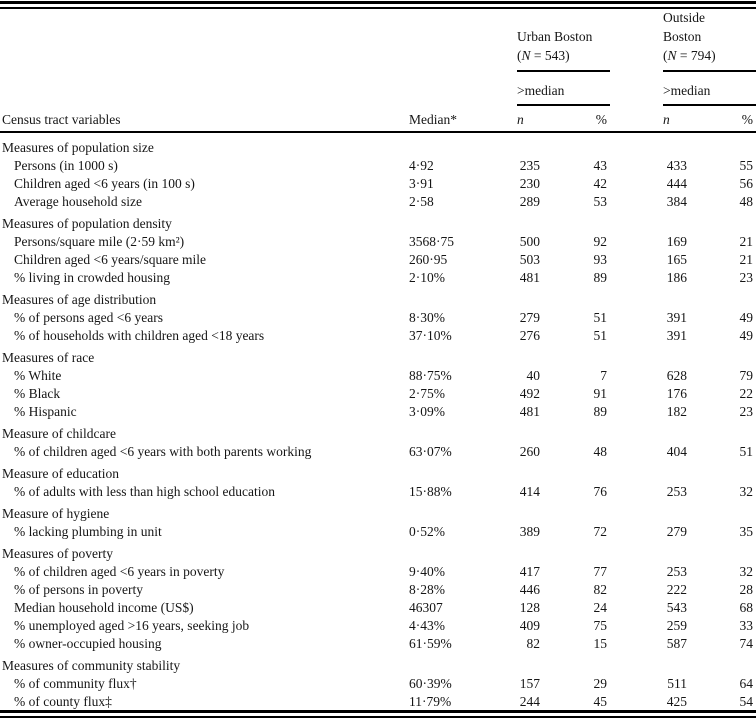 This screenshot has height=721, width=756. Describe the element at coordinates (676, 241) in the screenshot. I see `cell-outside-n: 169` at that location.